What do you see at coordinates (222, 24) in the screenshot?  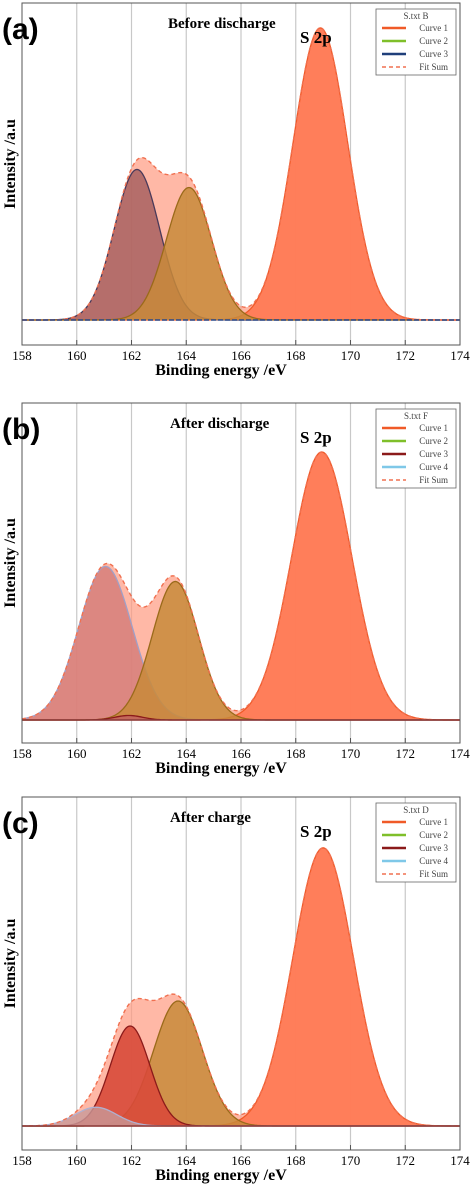 I see `panel-title: Before discharge` at bounding box center [222, 24].